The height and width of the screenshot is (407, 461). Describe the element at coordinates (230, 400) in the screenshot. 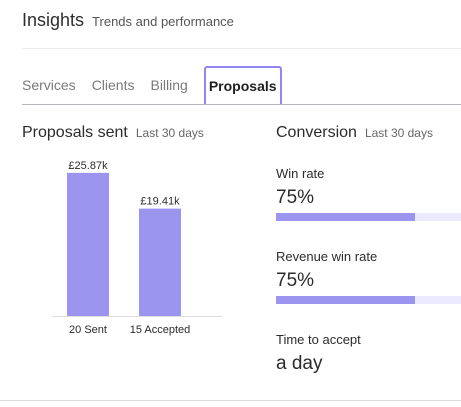

I see `footer-divider` at that location.